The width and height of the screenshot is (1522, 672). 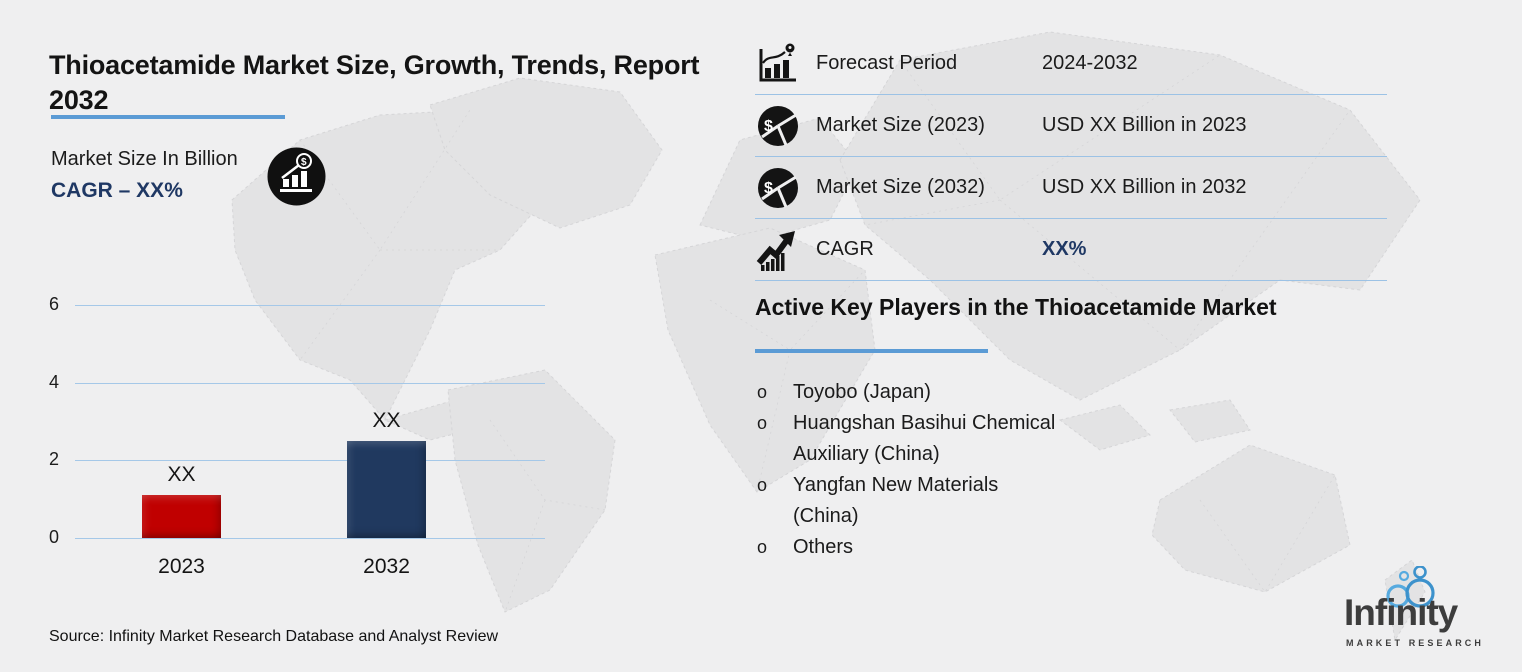 I want to click on stat-row-forecast-period: Forecast Period 2024-2032, so click(x=1071, y=64).